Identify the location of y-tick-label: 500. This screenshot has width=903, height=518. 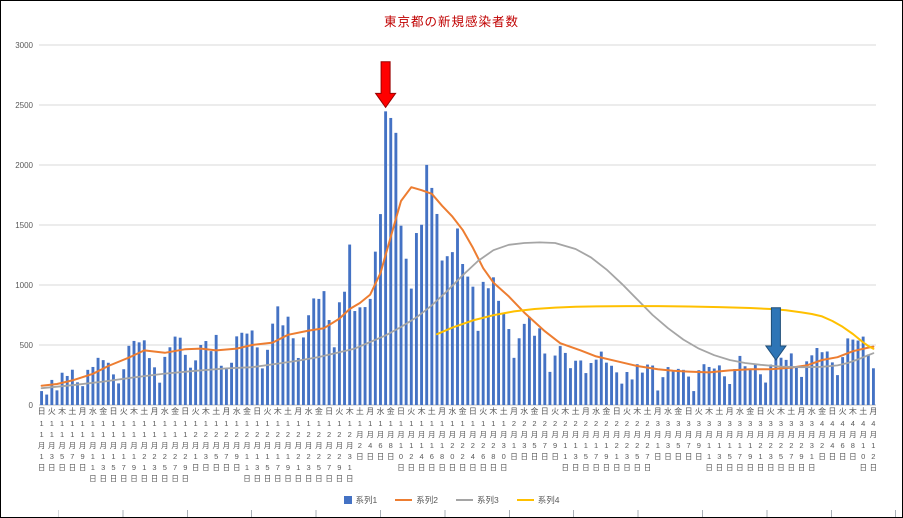
(27, 345).